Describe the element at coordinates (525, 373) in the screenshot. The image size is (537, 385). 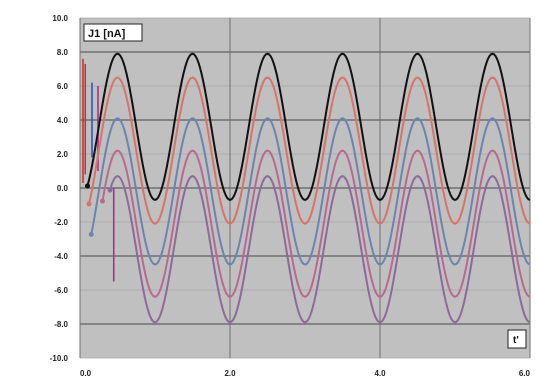
I see `x-tick-label: 6.0` at that location.